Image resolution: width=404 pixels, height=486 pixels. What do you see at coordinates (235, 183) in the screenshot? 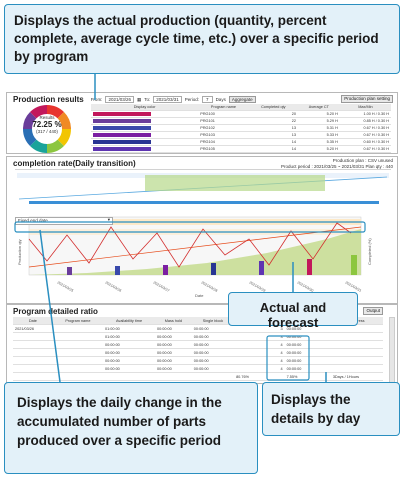
I see `overview-selection` at bounding box center [235, 183].